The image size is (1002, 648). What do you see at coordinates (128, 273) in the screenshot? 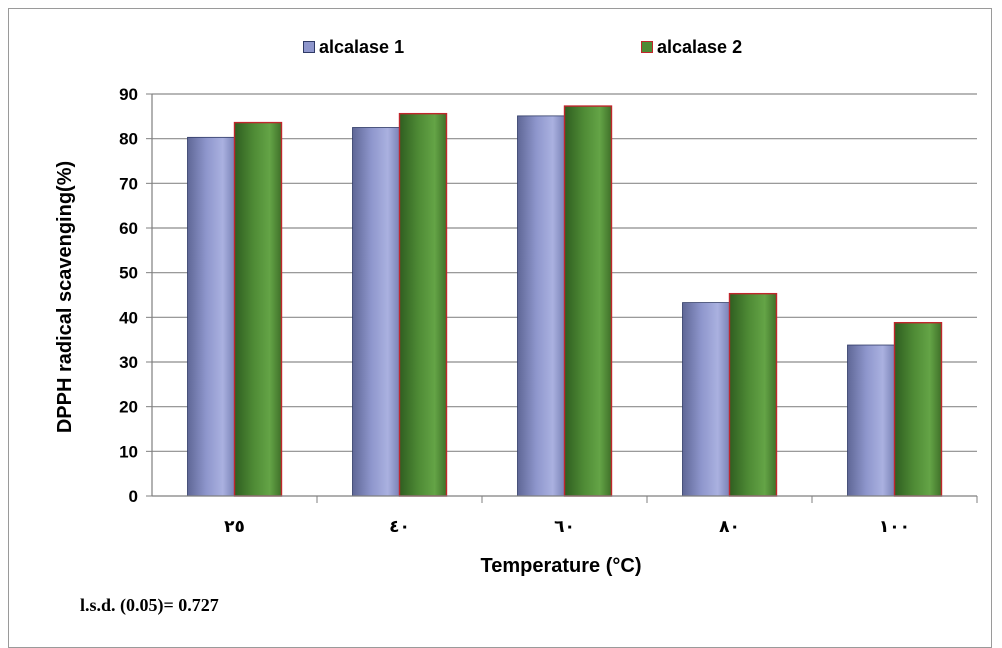
I see `y-tick-label-50: 50` at bounding box center [128, 273].